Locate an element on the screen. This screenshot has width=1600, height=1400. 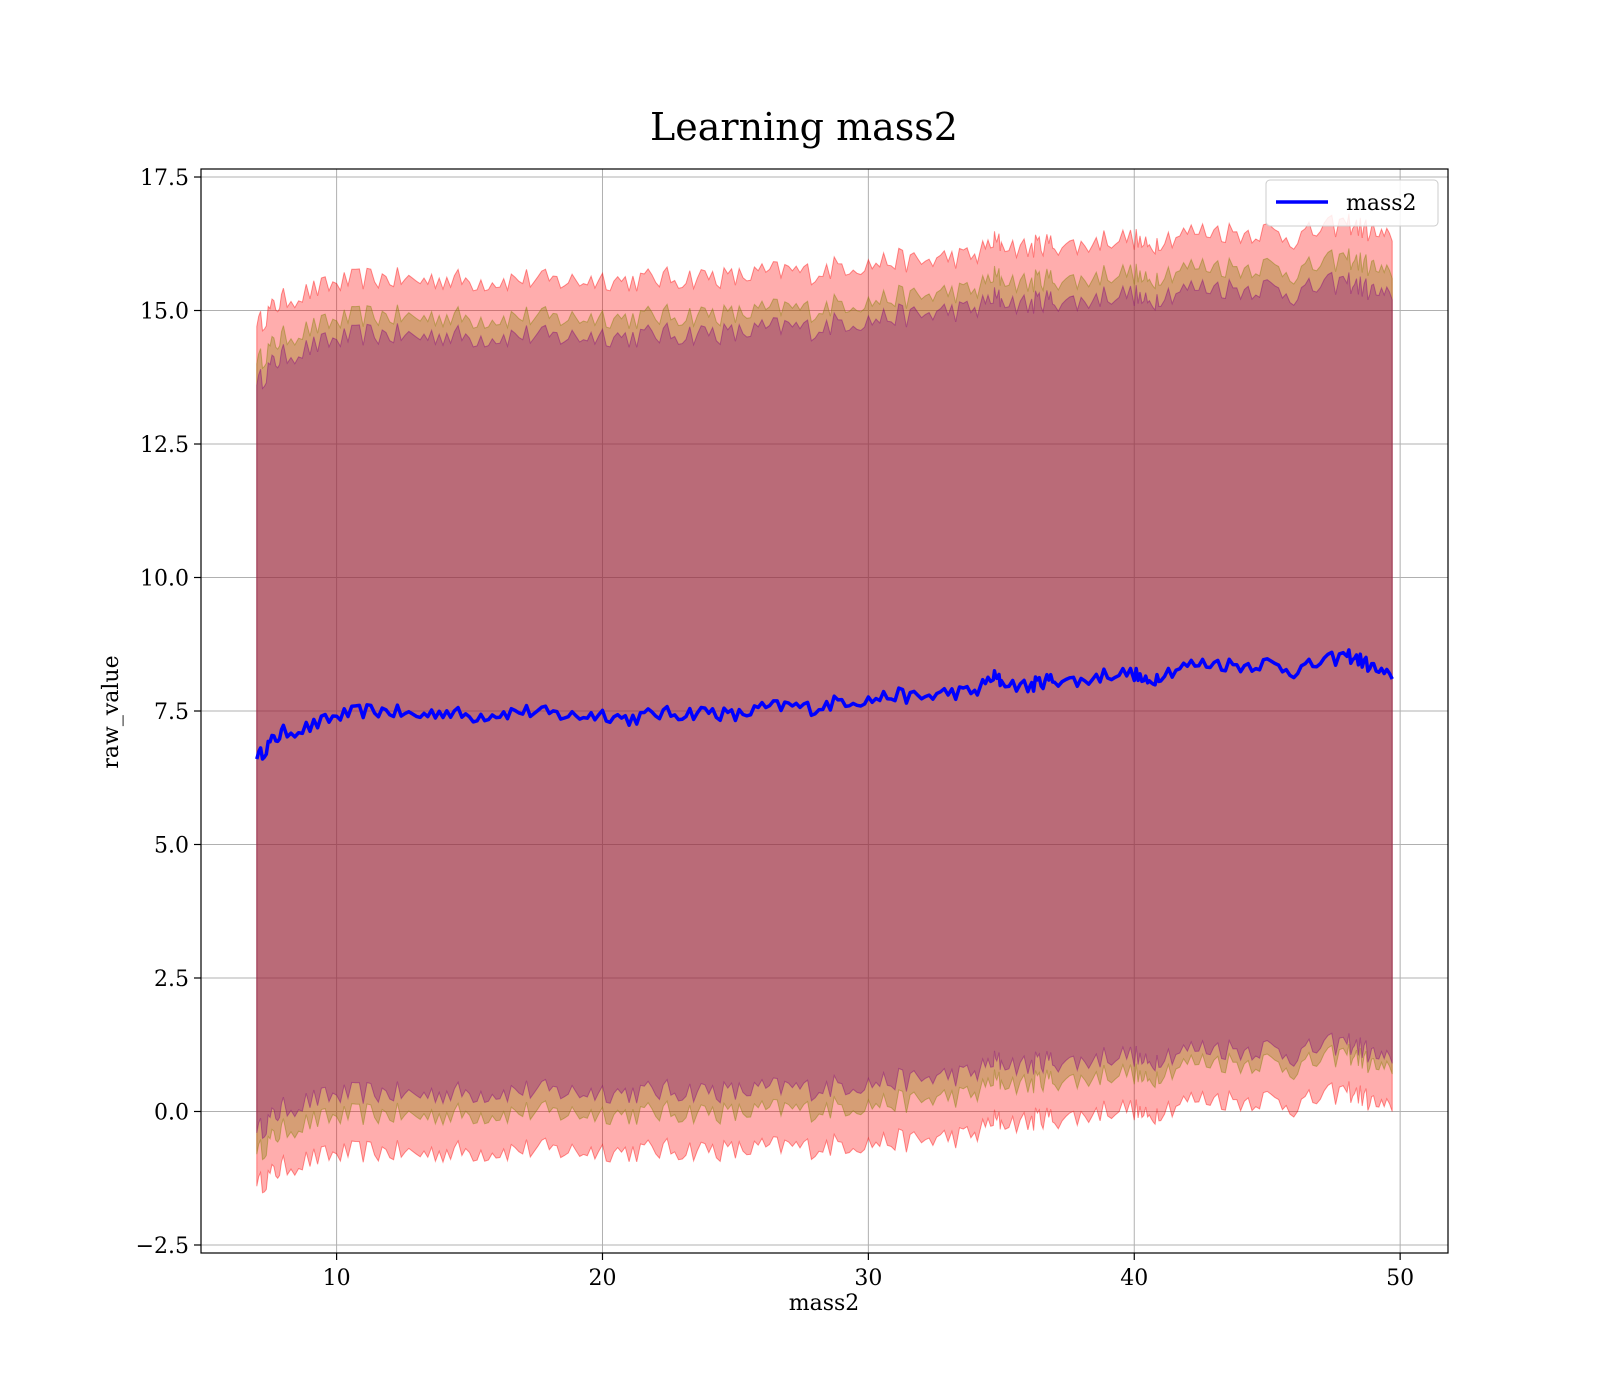
x-tick-label: 20 is located at coordinates (602, 1278).